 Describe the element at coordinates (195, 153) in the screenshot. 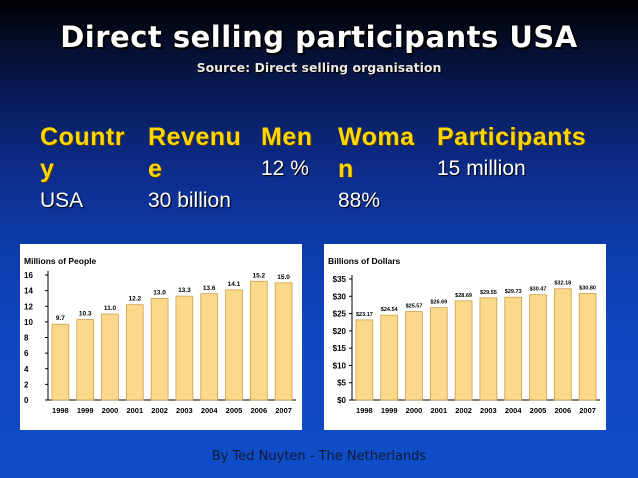

I see `header-revenue: Revenu e` at that location.